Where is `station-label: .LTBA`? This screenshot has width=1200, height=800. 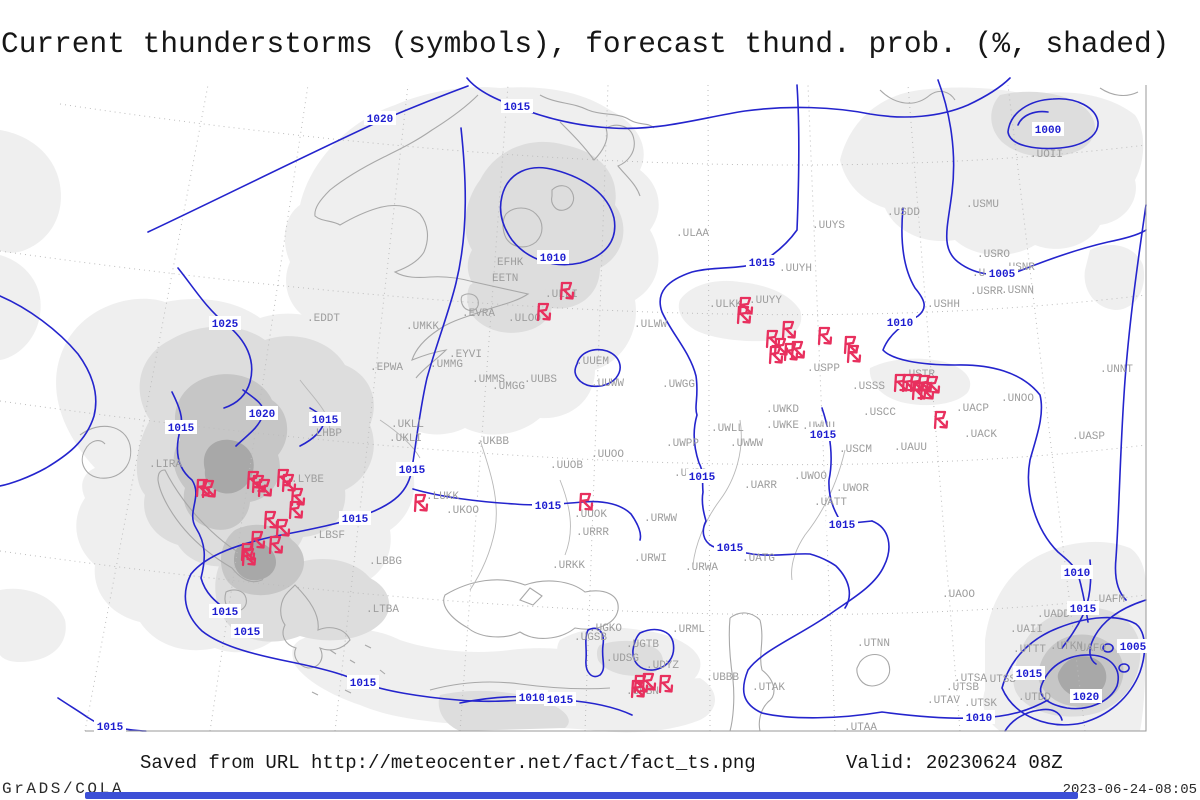 station-label: .LTBA is located at coordinates (382, 610).